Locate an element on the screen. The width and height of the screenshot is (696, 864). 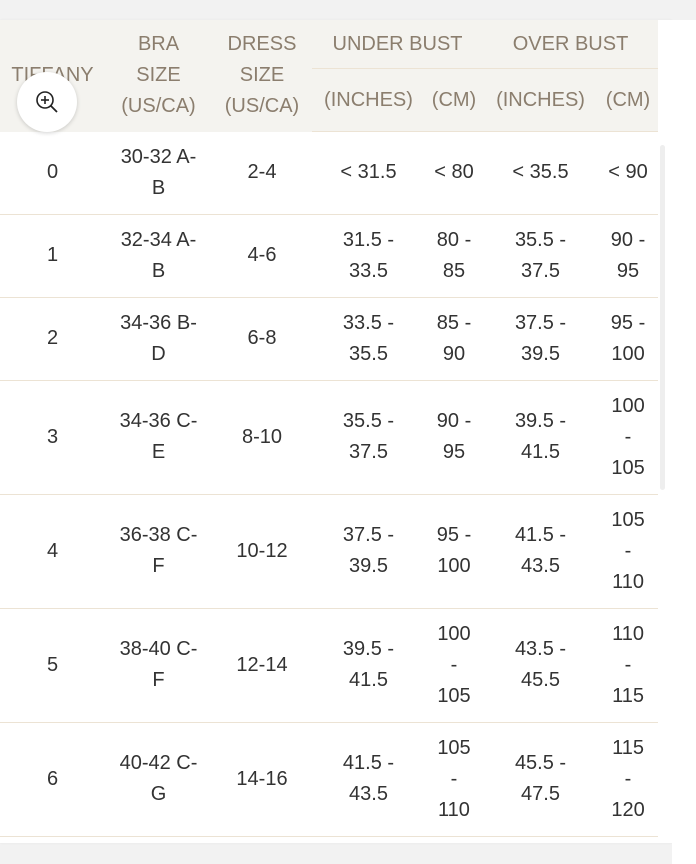
cell-text: 4 is located at coordinates (52, 550).